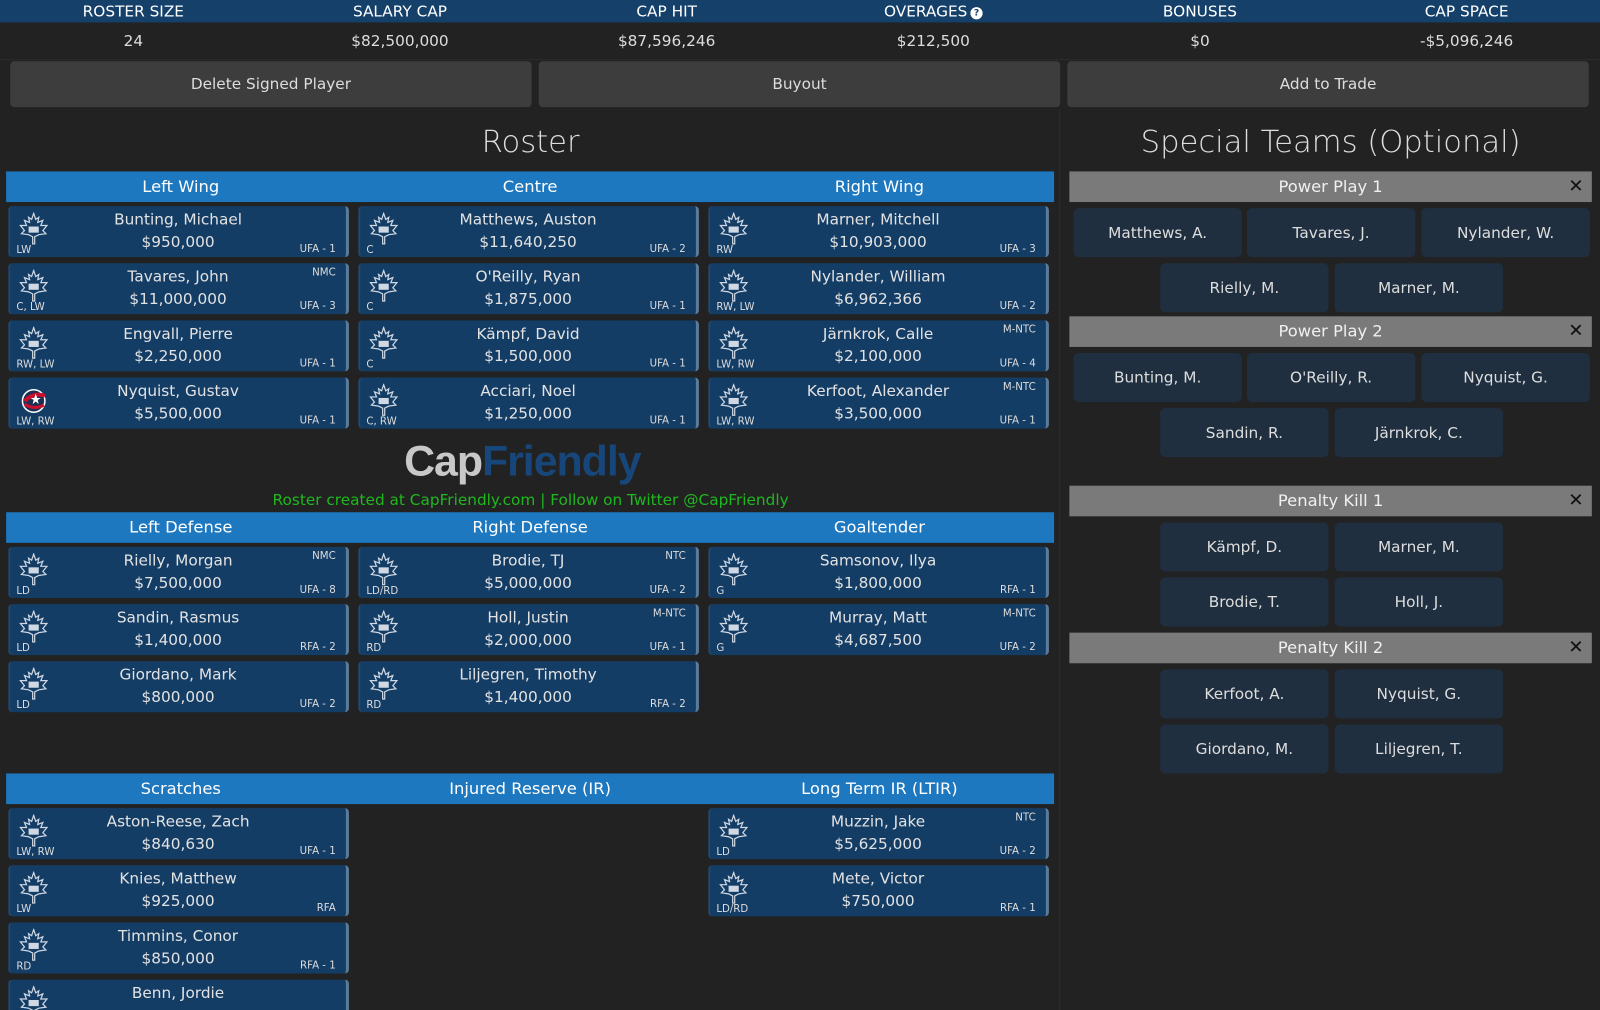  Describe the element at coordinates (561, 460) in the screenshot. I see `logo-friendly: Friendly` at that location.